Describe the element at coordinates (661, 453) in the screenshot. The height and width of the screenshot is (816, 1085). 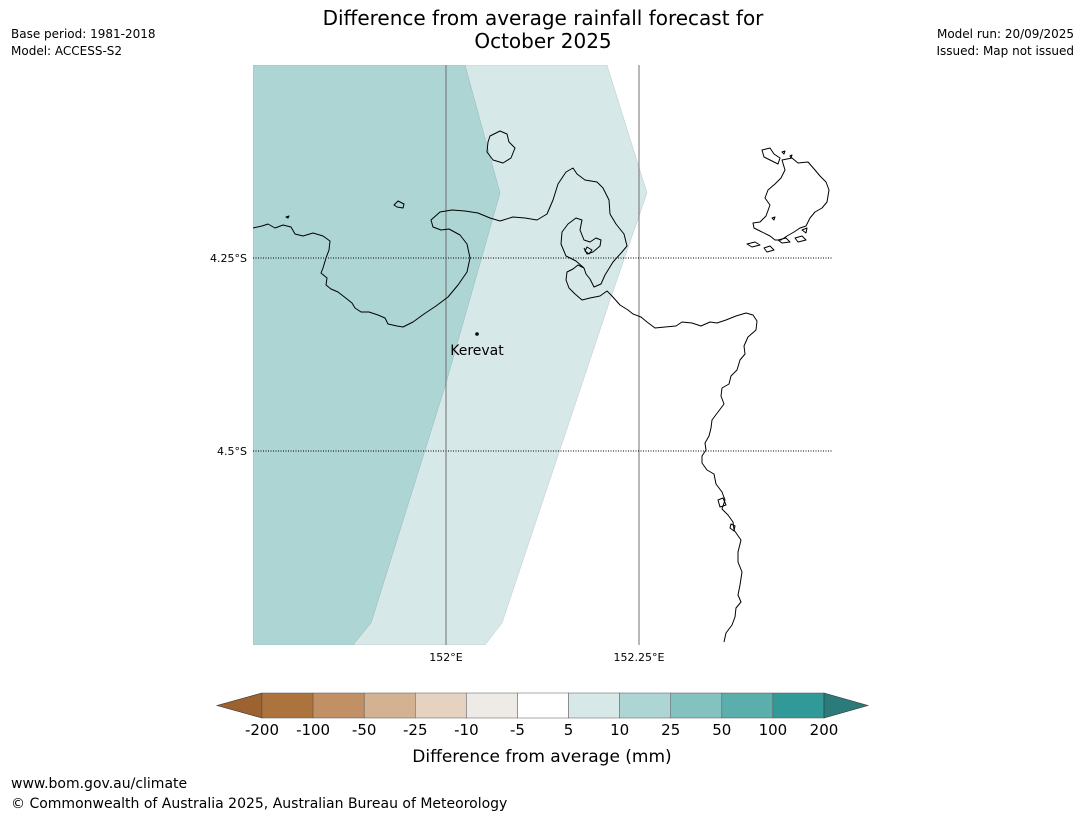
I see `coastline-east` at that location.